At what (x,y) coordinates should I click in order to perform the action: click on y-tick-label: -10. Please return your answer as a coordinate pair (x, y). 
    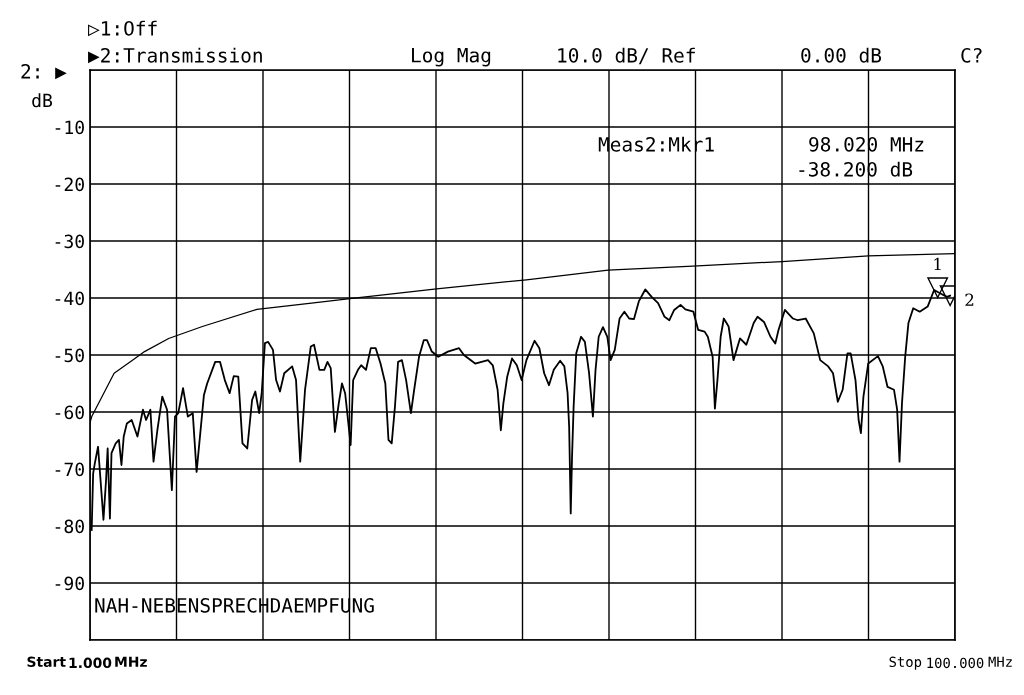
    Looking at the image, I should click on (69, 127).